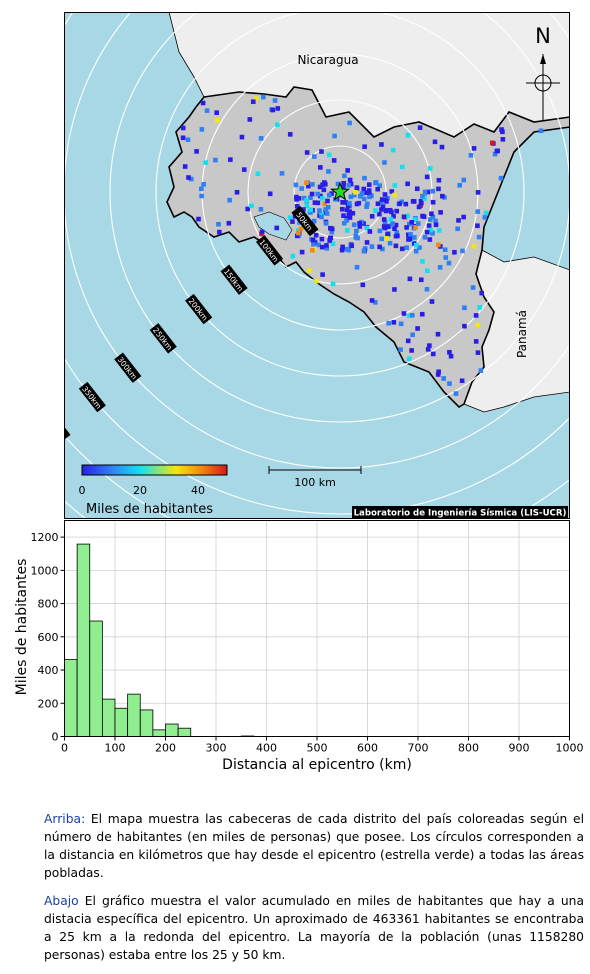  I want to click on x-axis-label: Distancia al epicentro (km), so click(317, 765).